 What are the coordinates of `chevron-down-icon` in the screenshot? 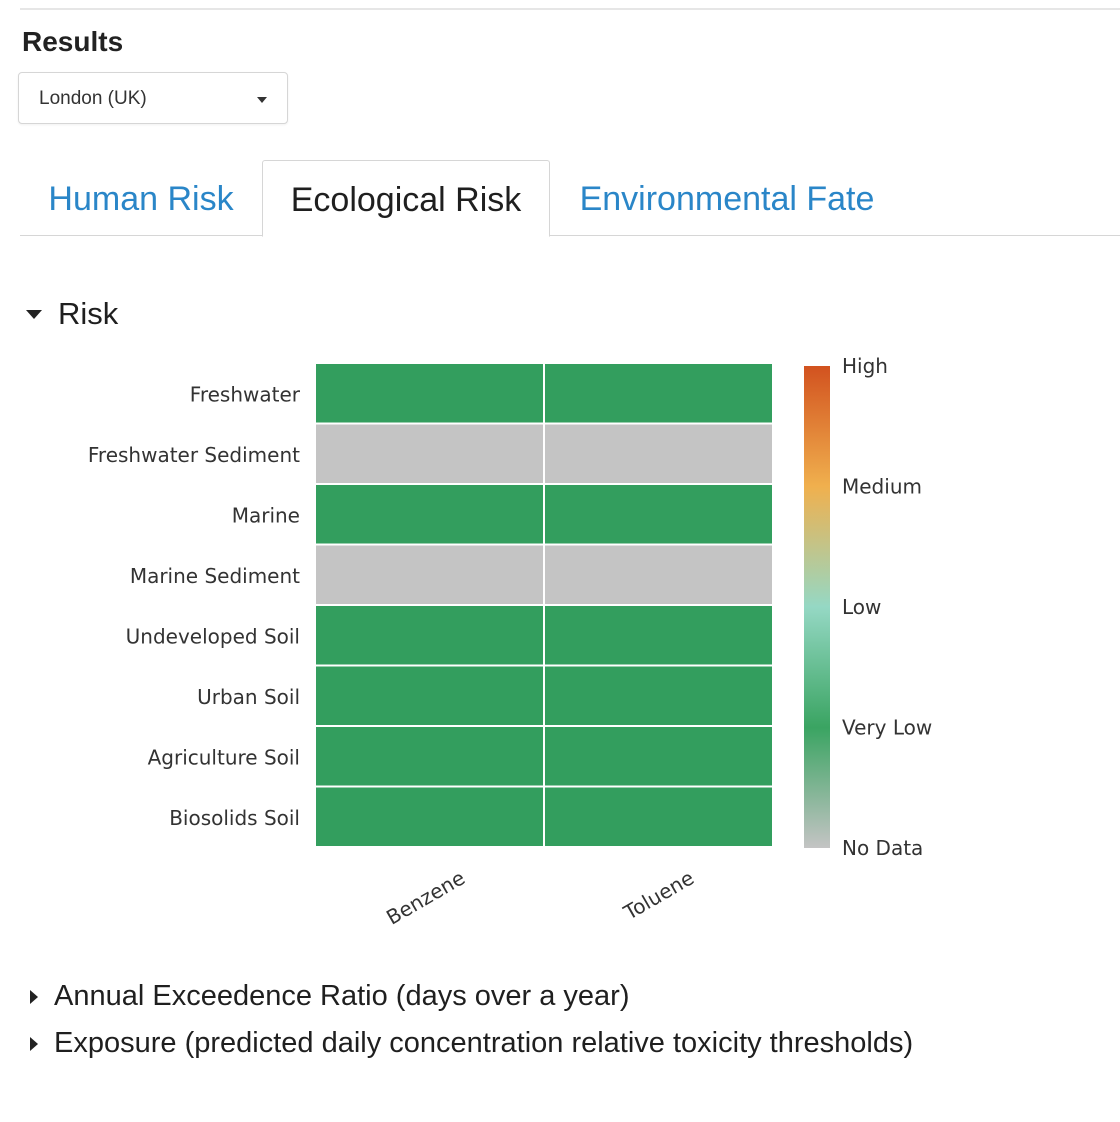 It's located at (262, 100).